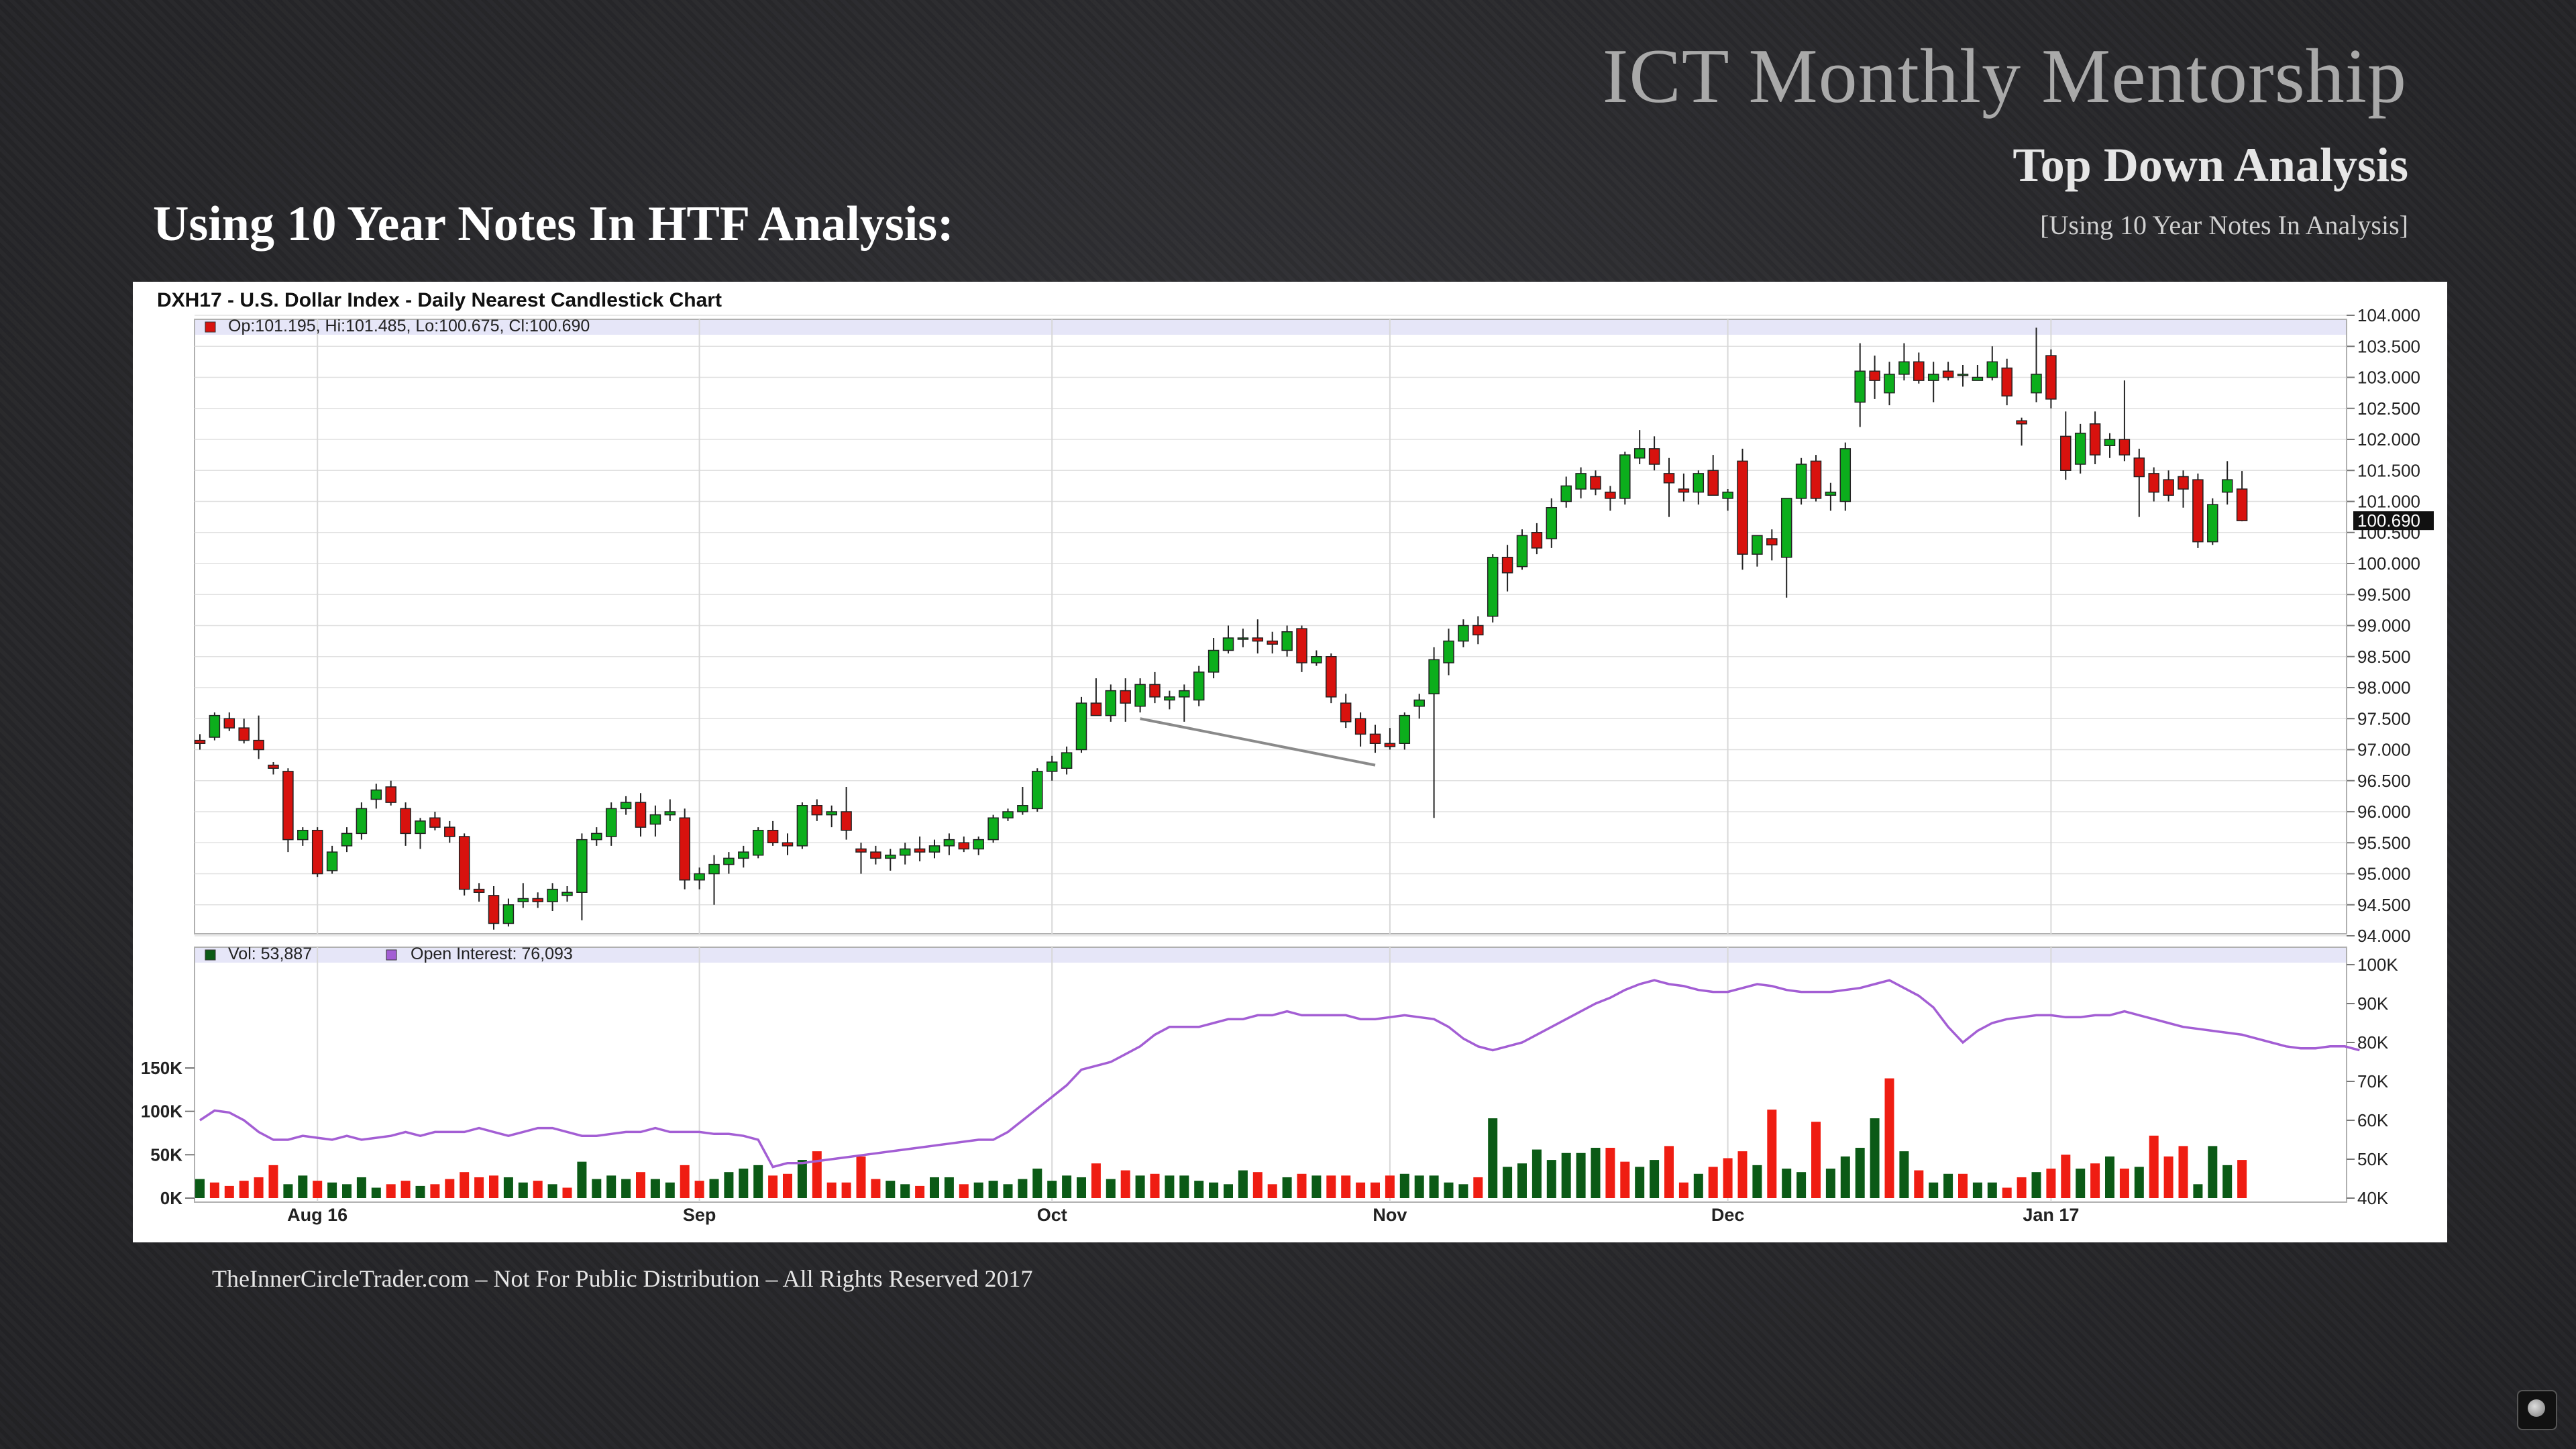  What do you see at coordinates (2373, 1081) in the screenshot?
I see `oi-tick-label: 70K` at bounding box center [2373, 1081].